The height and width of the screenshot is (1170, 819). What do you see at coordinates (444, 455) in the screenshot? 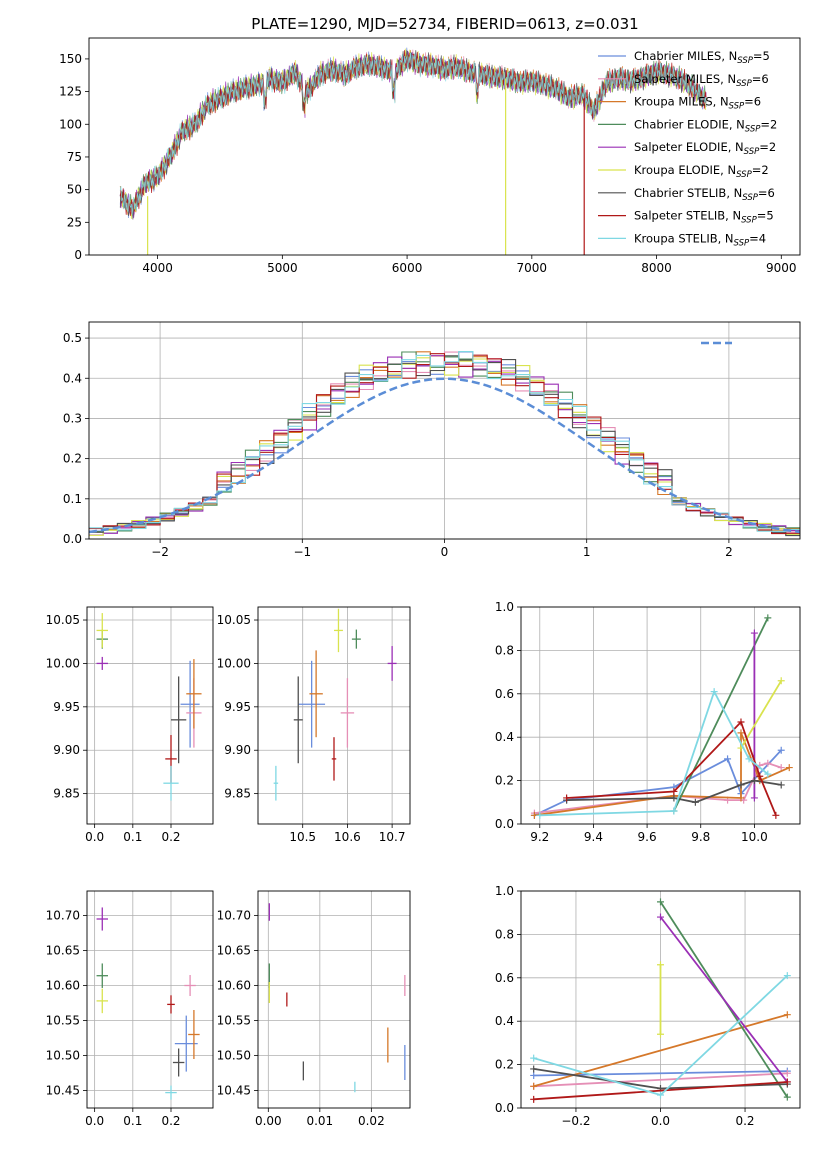
I see `normal-curve` at bounding box center [444, 455].